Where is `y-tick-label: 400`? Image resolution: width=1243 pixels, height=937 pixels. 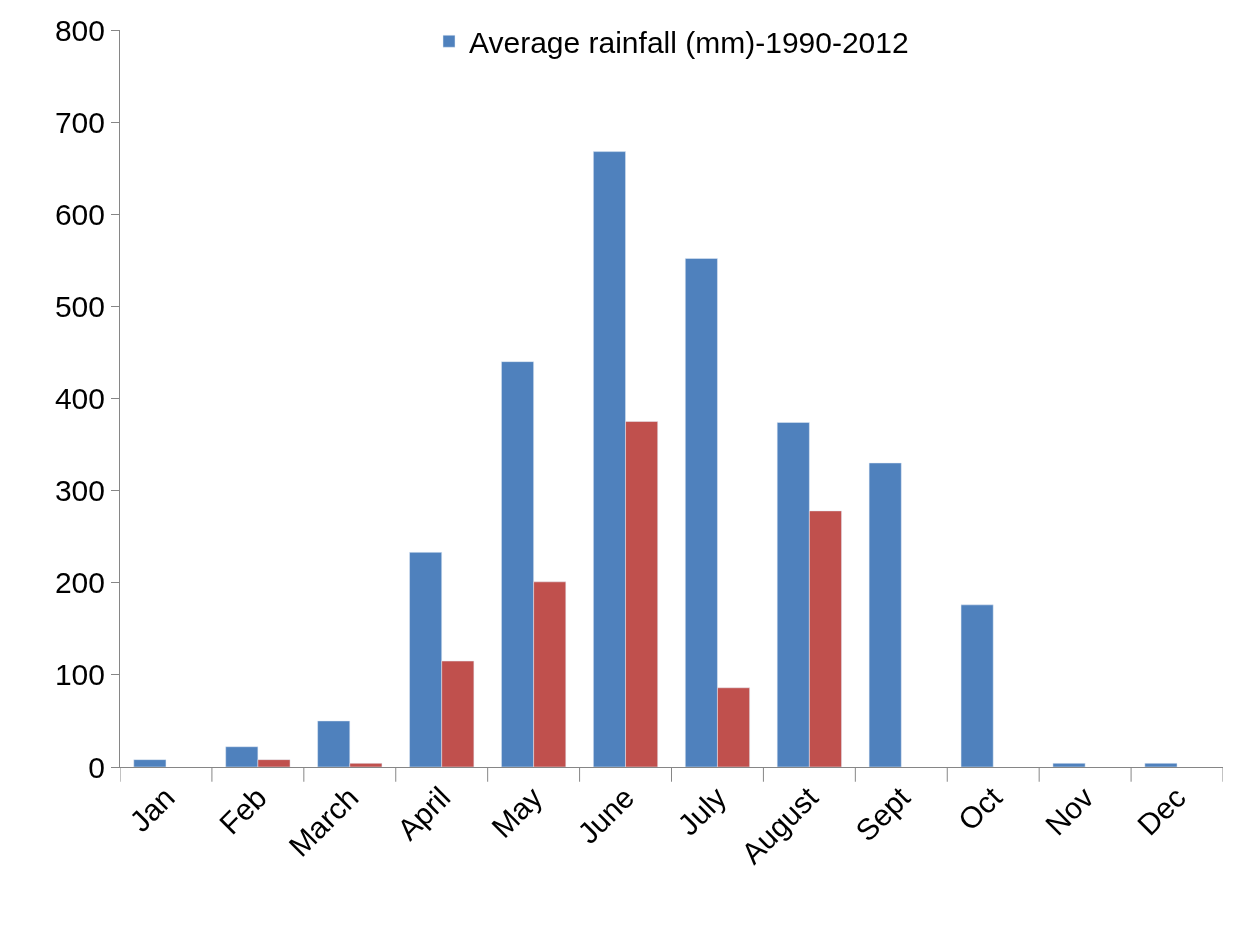
y-tick-label: 400 is located at coordinates (79, 398).